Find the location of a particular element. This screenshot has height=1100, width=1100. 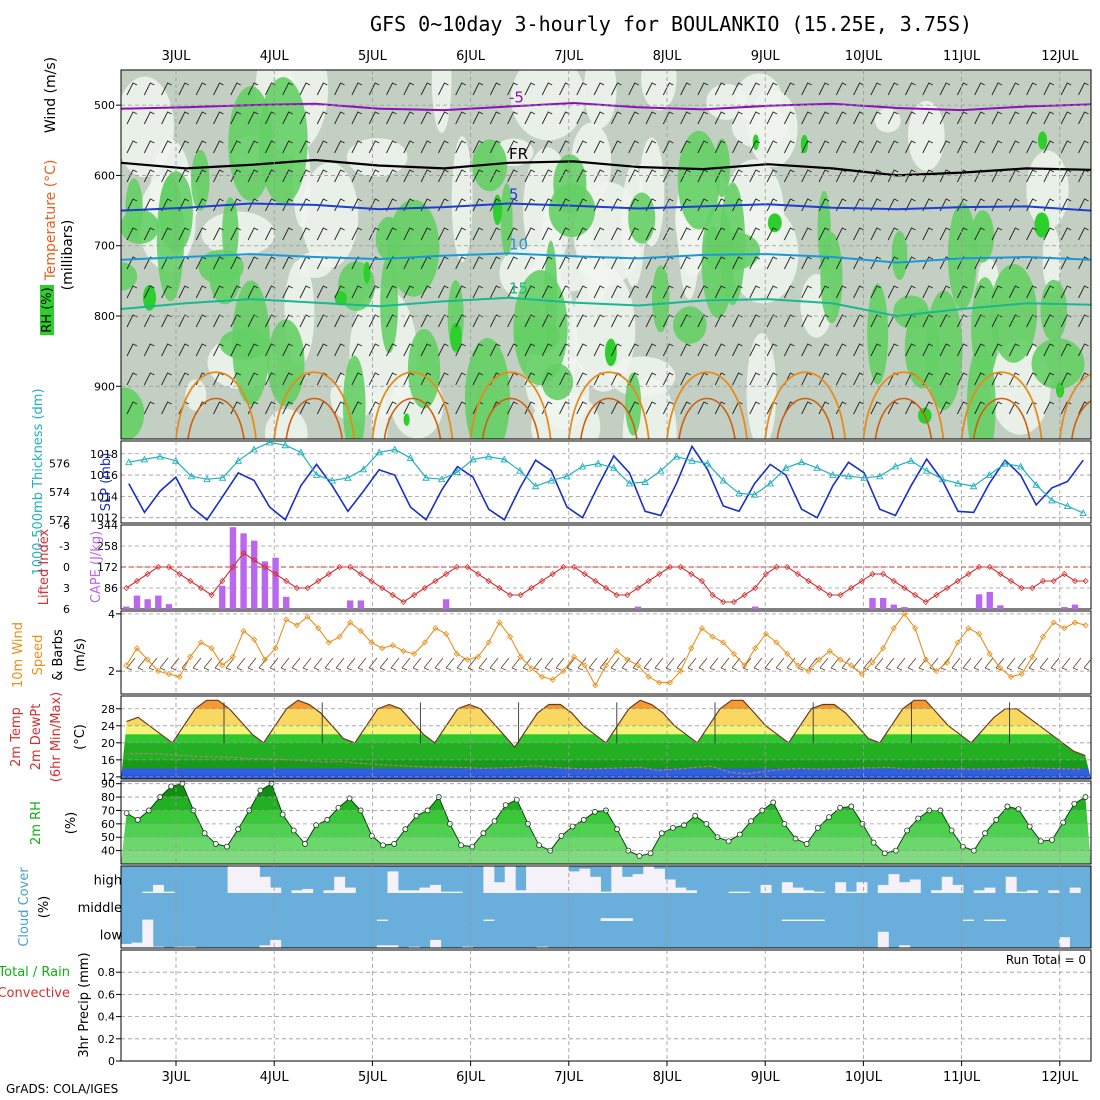

bottom-date-label: 5JUL is located at coordinates (373, 1077).